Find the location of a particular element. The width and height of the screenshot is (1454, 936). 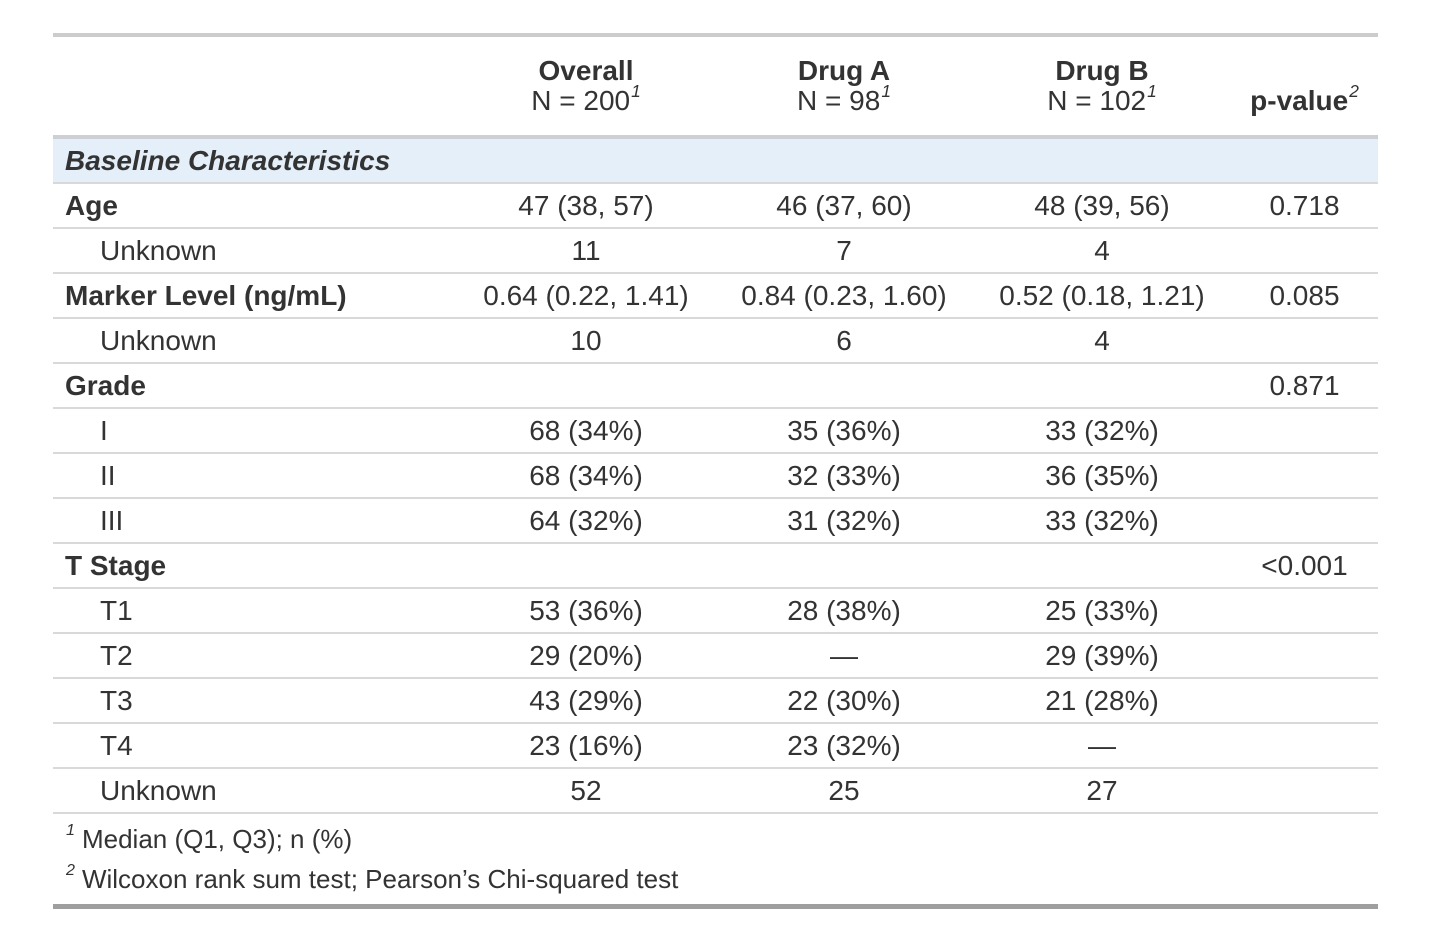

row-label: T4 is located at coordinates (116, 745).